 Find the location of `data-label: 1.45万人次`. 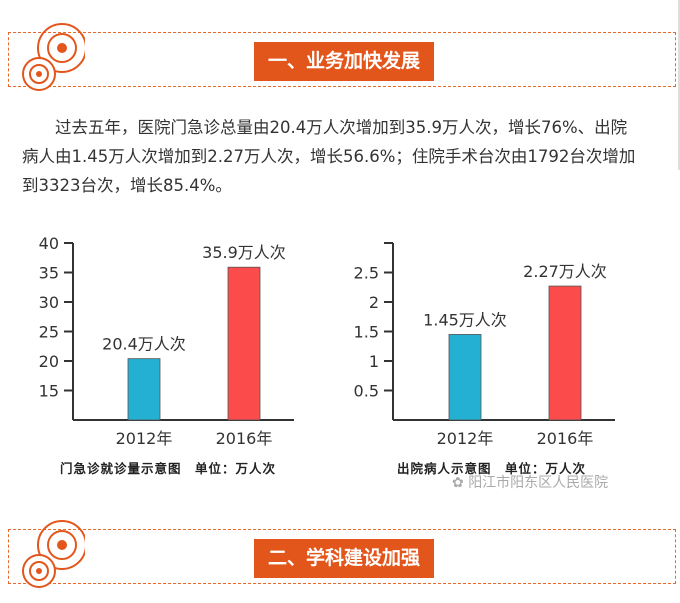

data-label: 1.45万人次 is located at coordinates (465, 319).